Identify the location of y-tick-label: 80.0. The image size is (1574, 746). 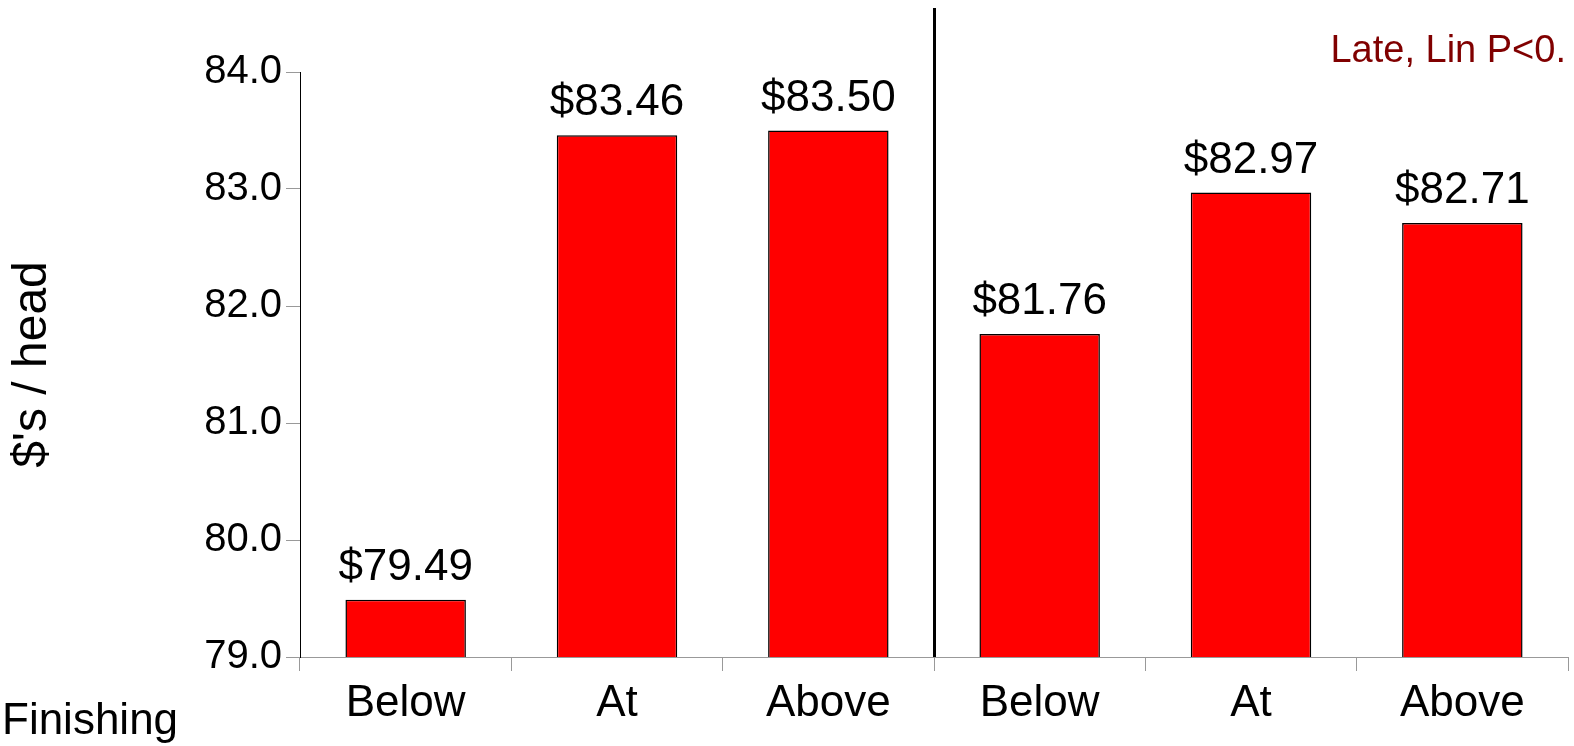
(243, 537).